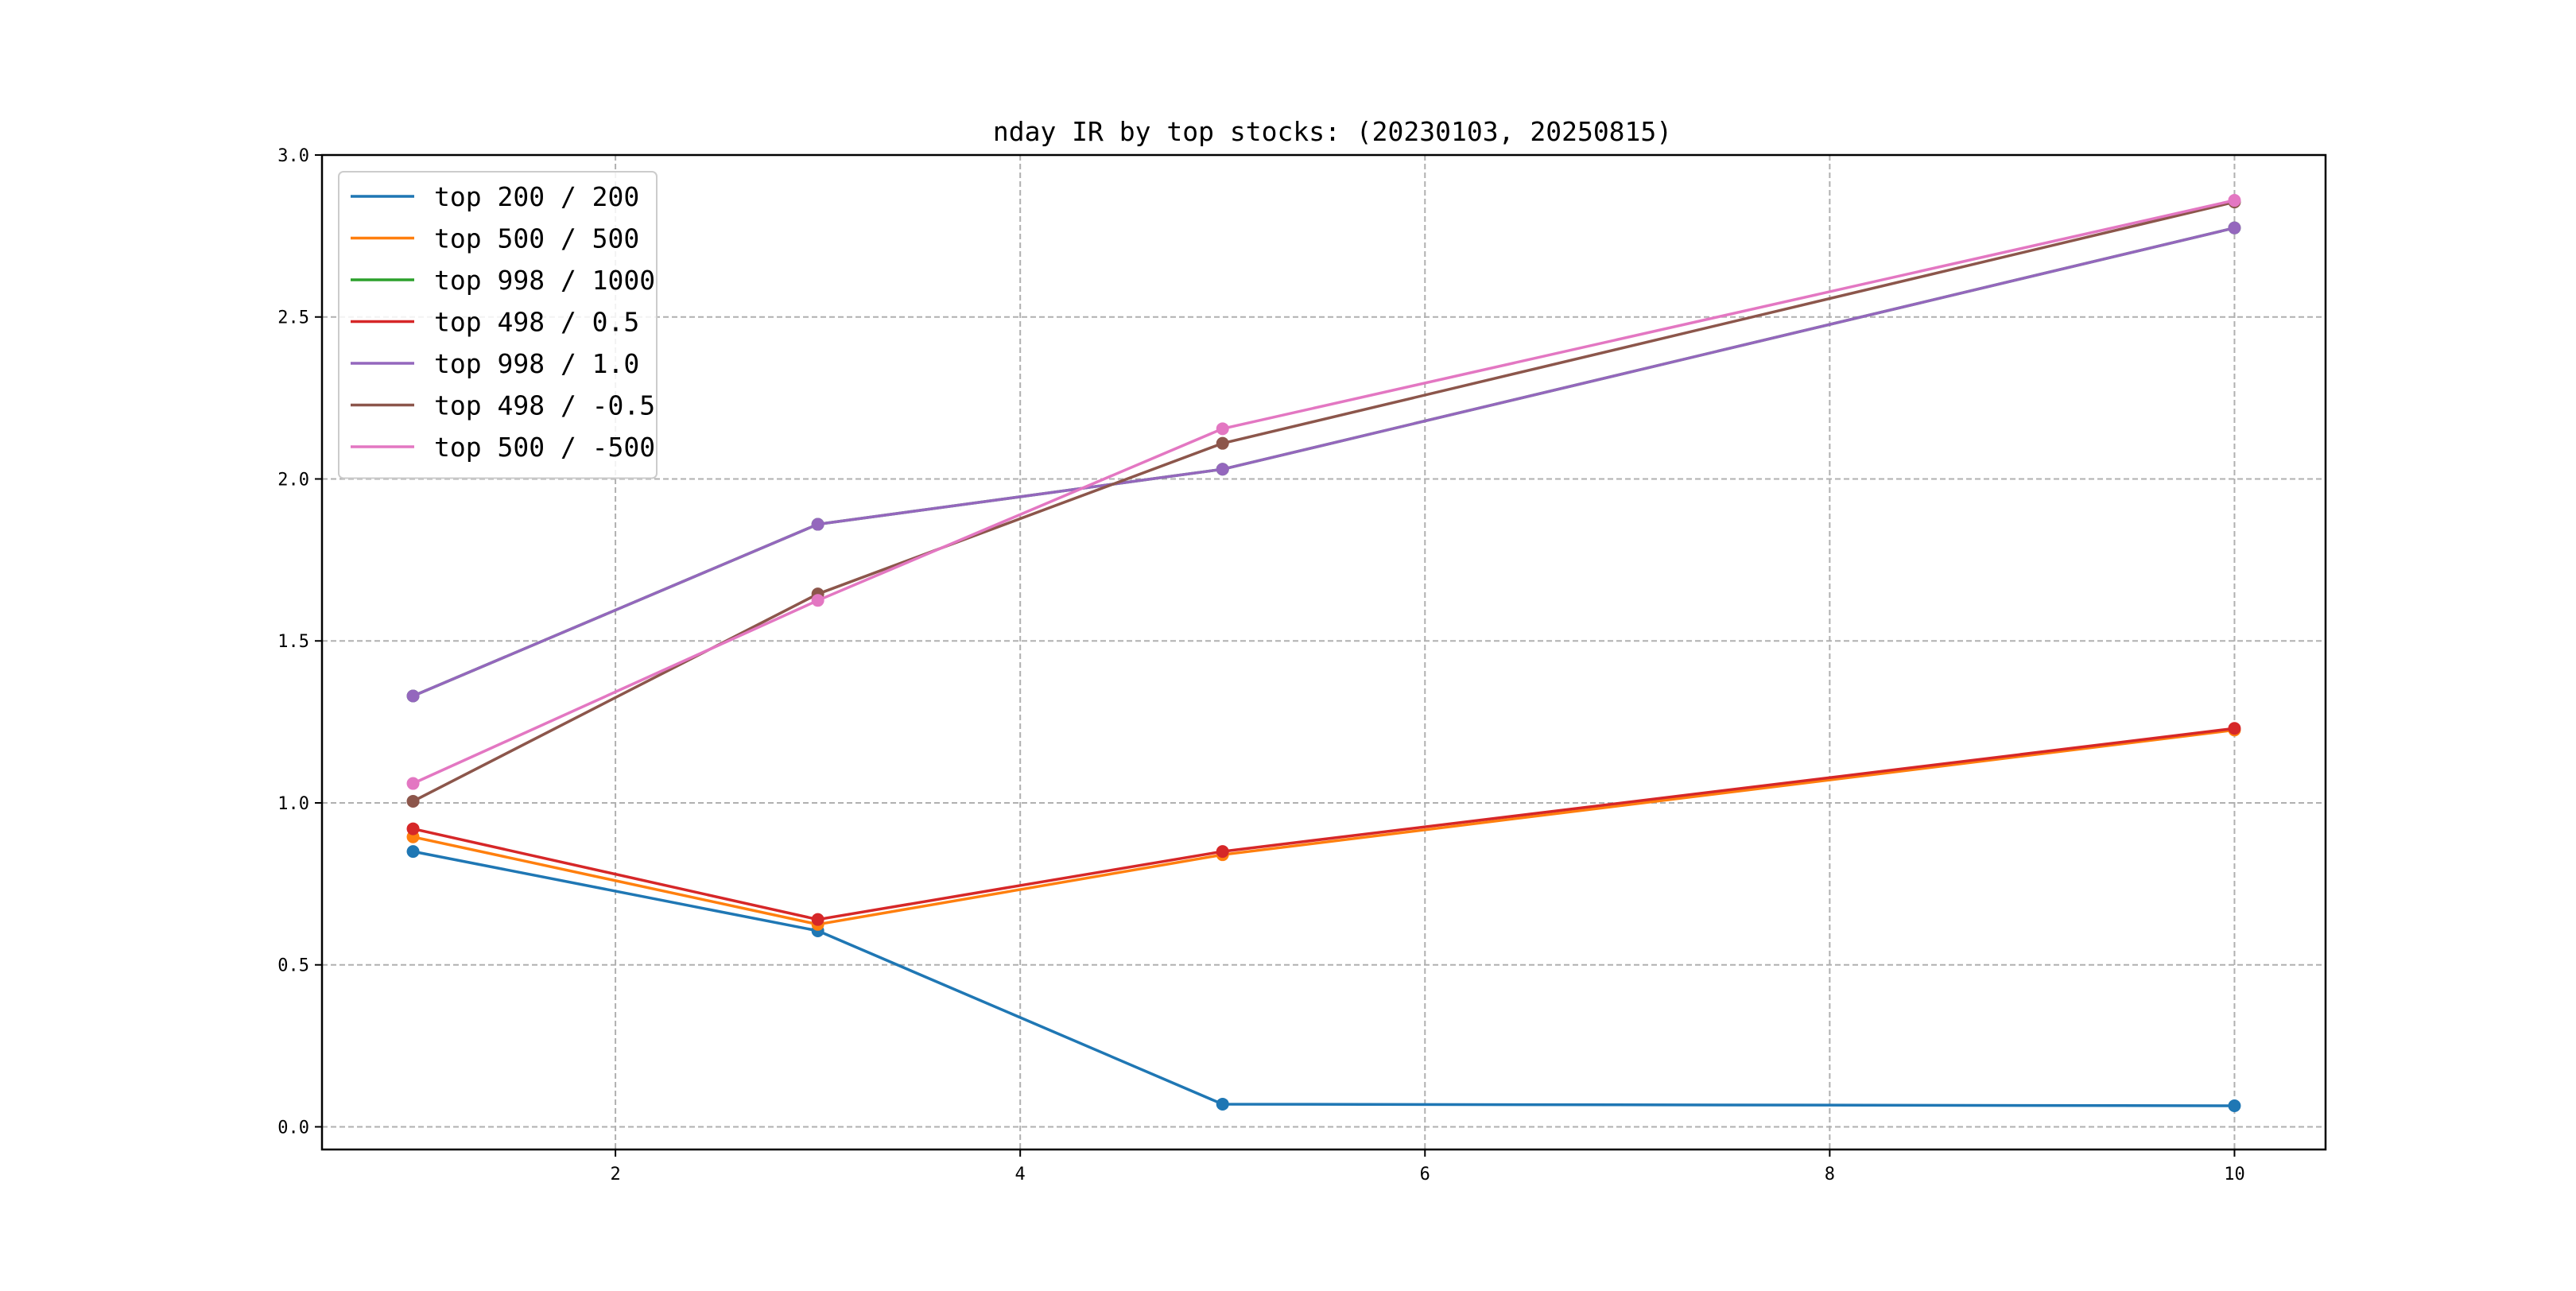 The width and height of the screenshot is (2576, 1291). Describe the element at coordinates (293, 480) in the screenshot. I see `y-tick-label: 2.0` at that location.